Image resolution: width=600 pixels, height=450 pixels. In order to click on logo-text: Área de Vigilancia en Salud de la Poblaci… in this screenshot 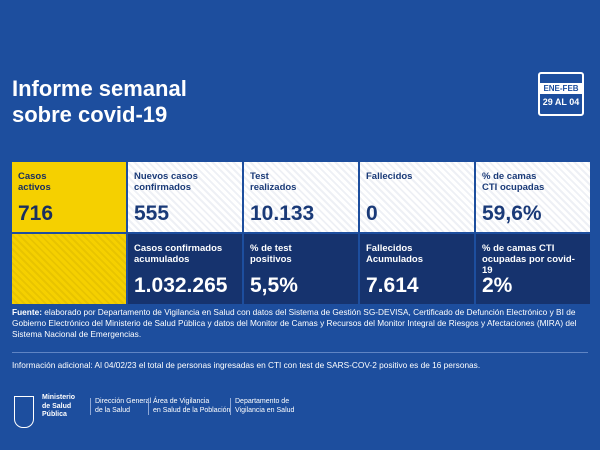, I will do `click(189, 406)`.